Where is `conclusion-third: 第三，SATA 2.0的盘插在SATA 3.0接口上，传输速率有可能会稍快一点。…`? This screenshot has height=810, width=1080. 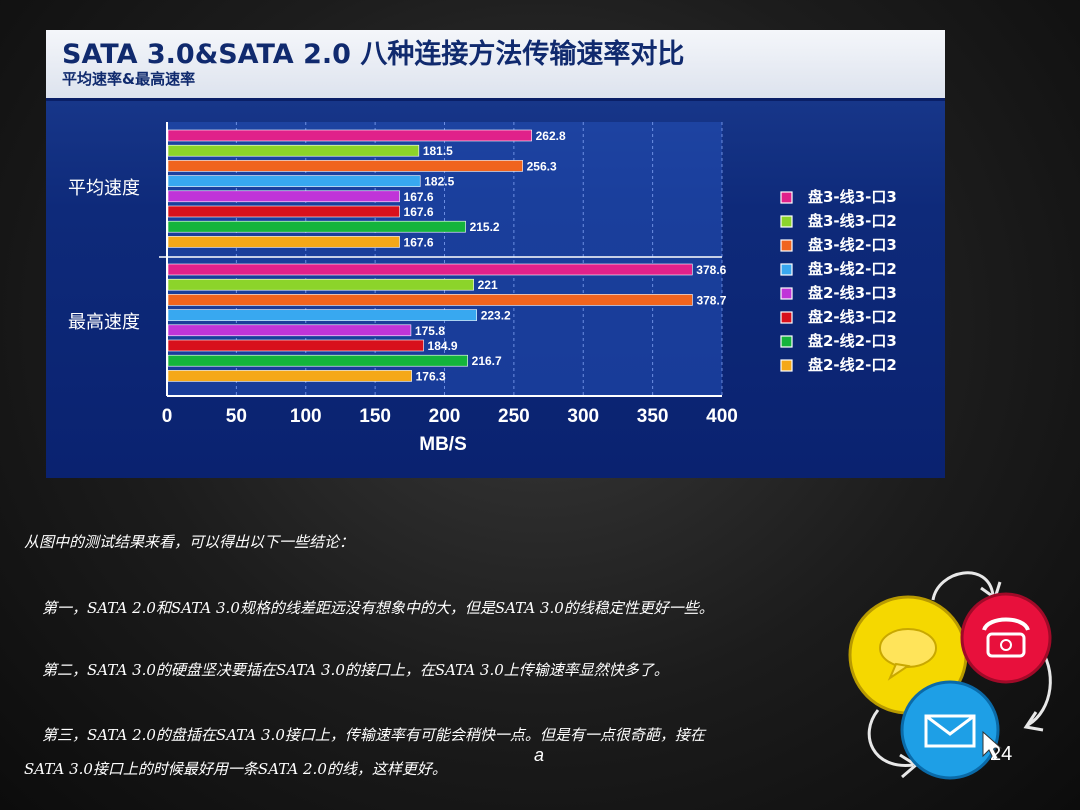 conclusion-third: 第三，SATA 2.0的盘插在SATA 3.0接口上，传输速率有可能会稍快一点。… is located at coordinates (373, 735).